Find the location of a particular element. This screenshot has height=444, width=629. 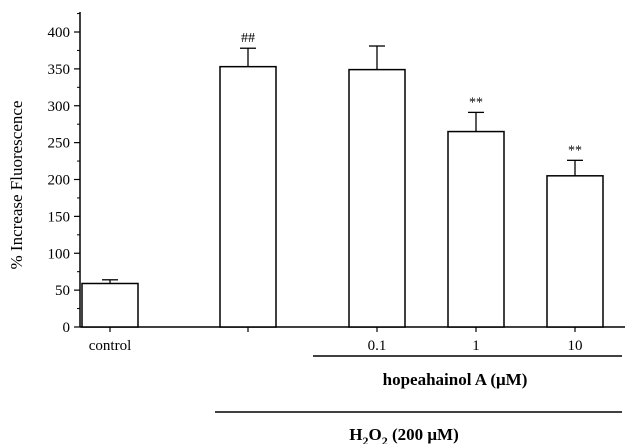

x-tick-label: control is located at coordinates (110, 346).